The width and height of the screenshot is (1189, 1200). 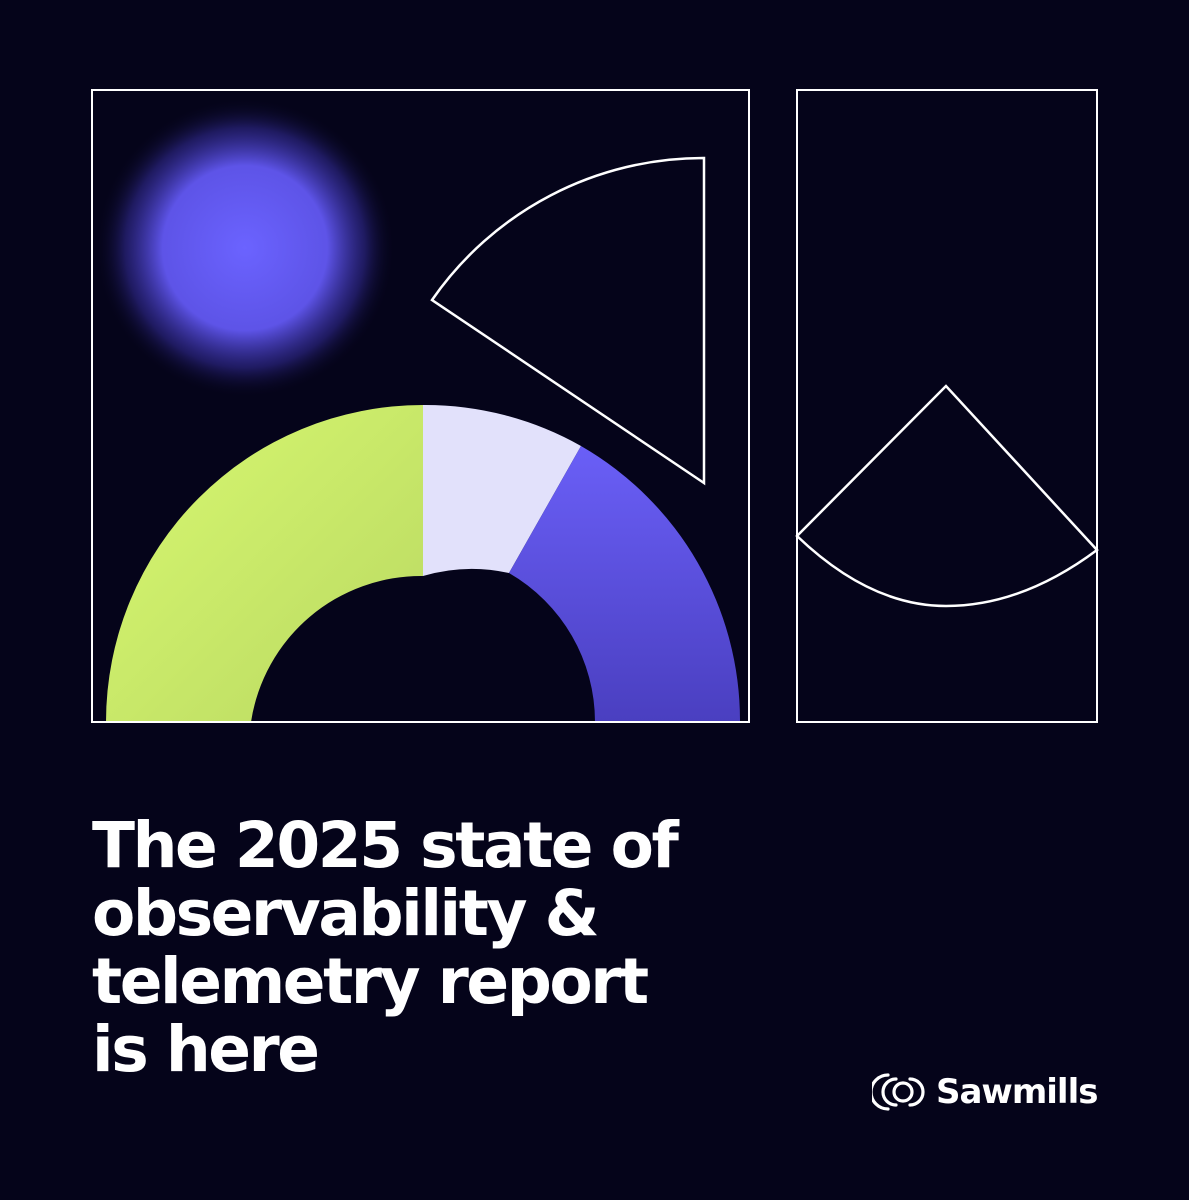 I want to click on glow-orb, so click(x=245, y=248).